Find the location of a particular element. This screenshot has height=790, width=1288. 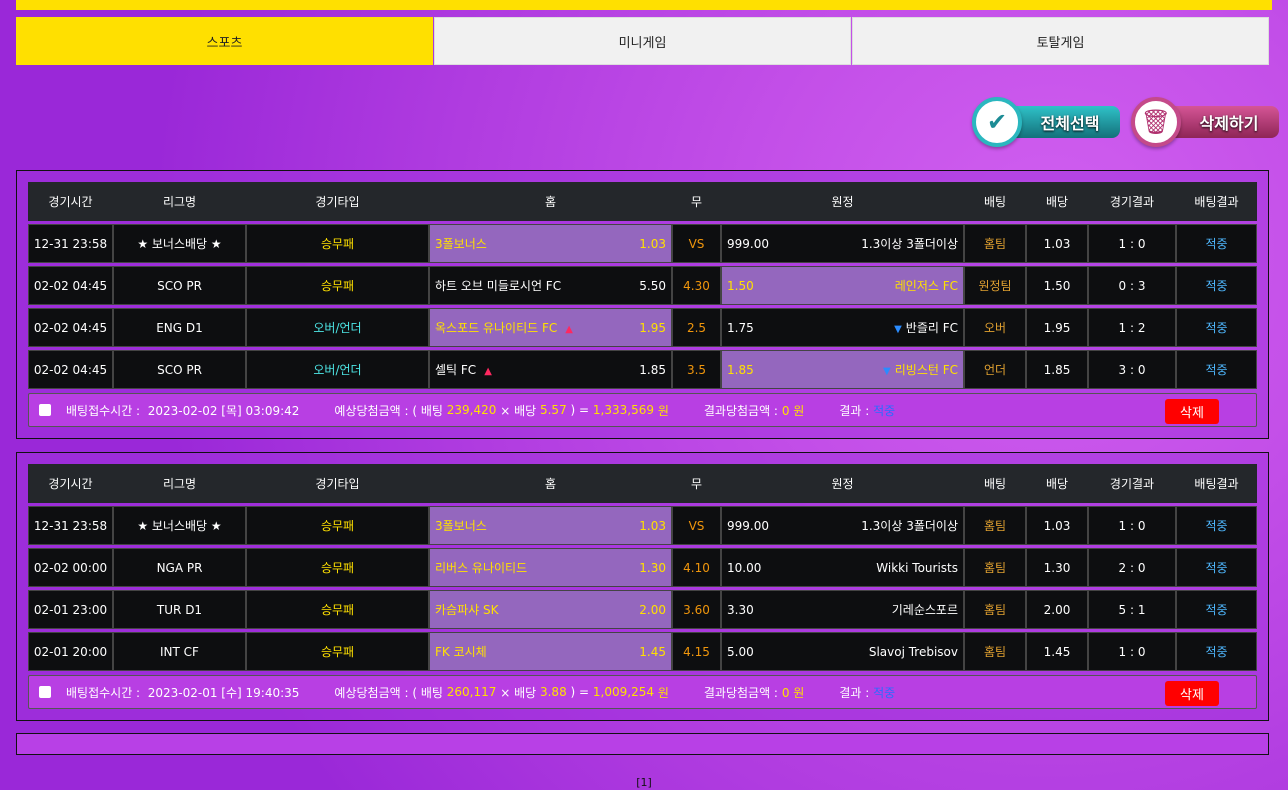

home-team-cell: 옥스포드 유나이티드 FC ▲ 1.95 is located at coordinates (550, 327).